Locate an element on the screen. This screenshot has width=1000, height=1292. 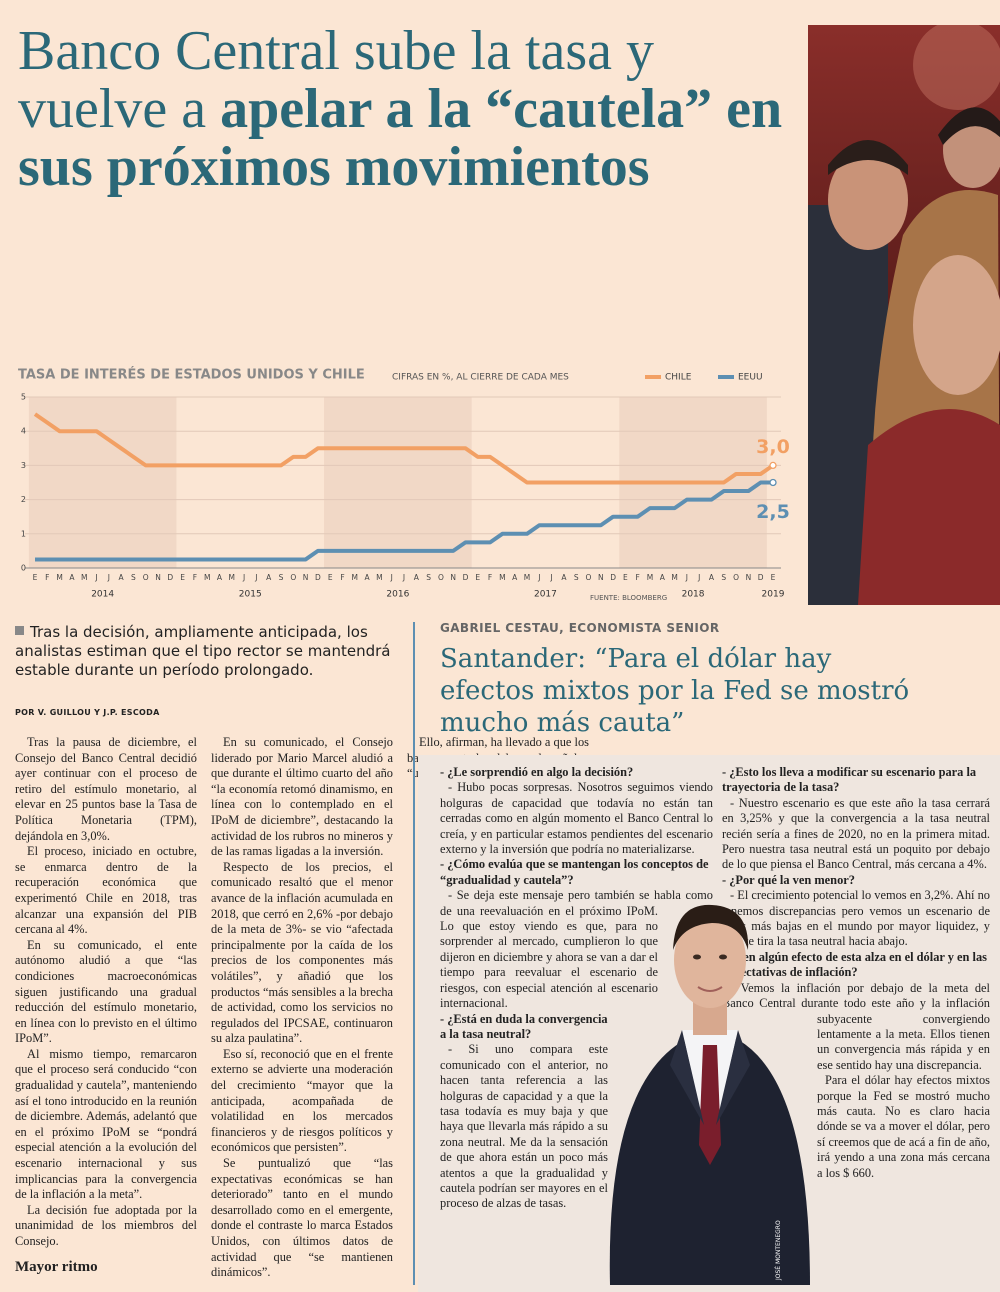
y-tick-label: 2 is located at coordinates (23, 499).